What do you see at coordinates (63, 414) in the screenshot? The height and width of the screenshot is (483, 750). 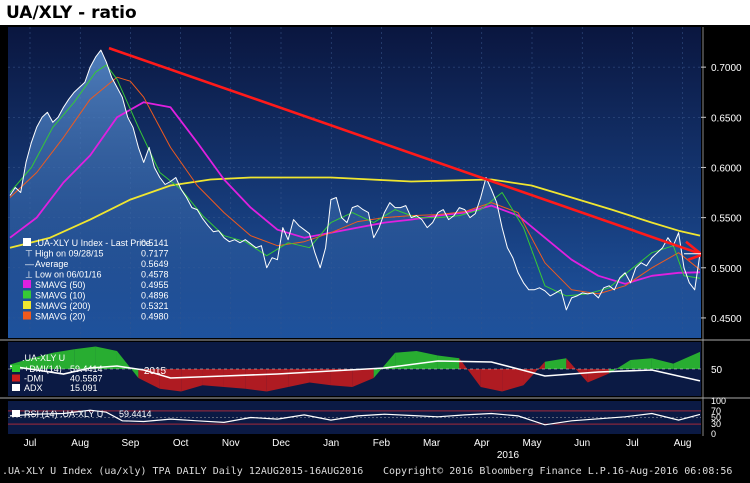 I see `rsi-legend-label: RSI (14) .UA-XLY U` at bounding box center [63, 414].